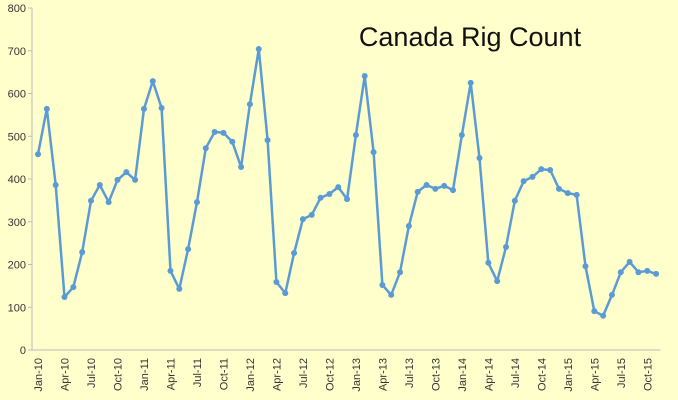 Image resolution: width=678 pixels, height=400 pixels. I want to click on x-tick-label: Jan-13, so click(357, 375).